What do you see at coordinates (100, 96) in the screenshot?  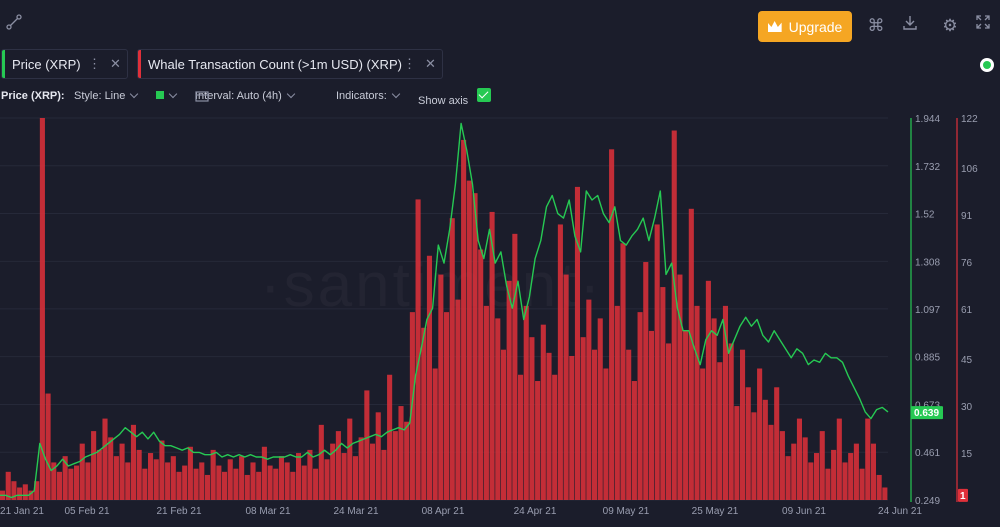 I see `style-label: Style: Line` at bounding box center [100, 96].